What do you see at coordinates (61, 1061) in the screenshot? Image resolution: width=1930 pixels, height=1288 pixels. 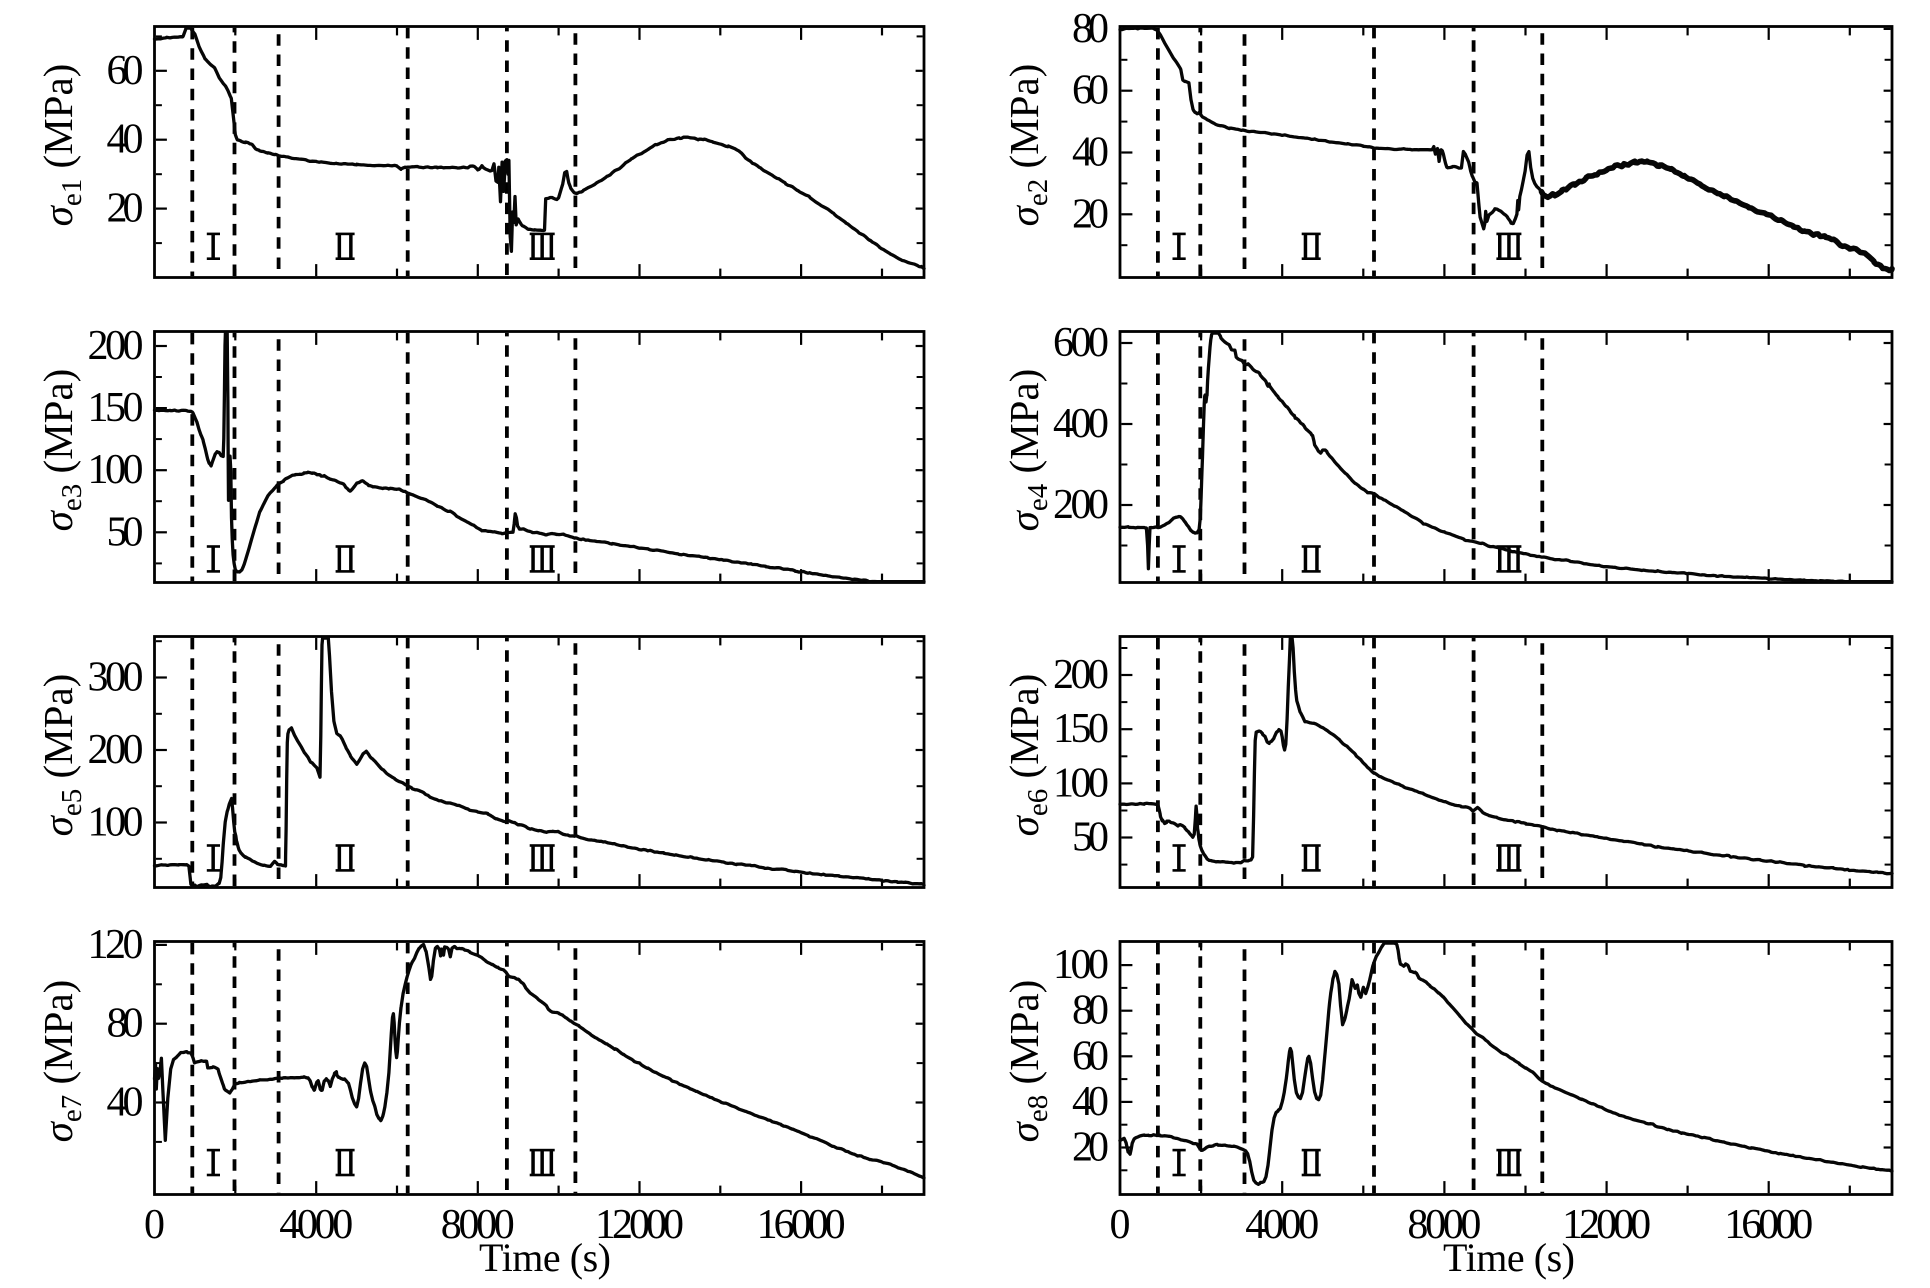 I see `svg-text: σe7 (MPa)` at bounding box center [61, 1061].